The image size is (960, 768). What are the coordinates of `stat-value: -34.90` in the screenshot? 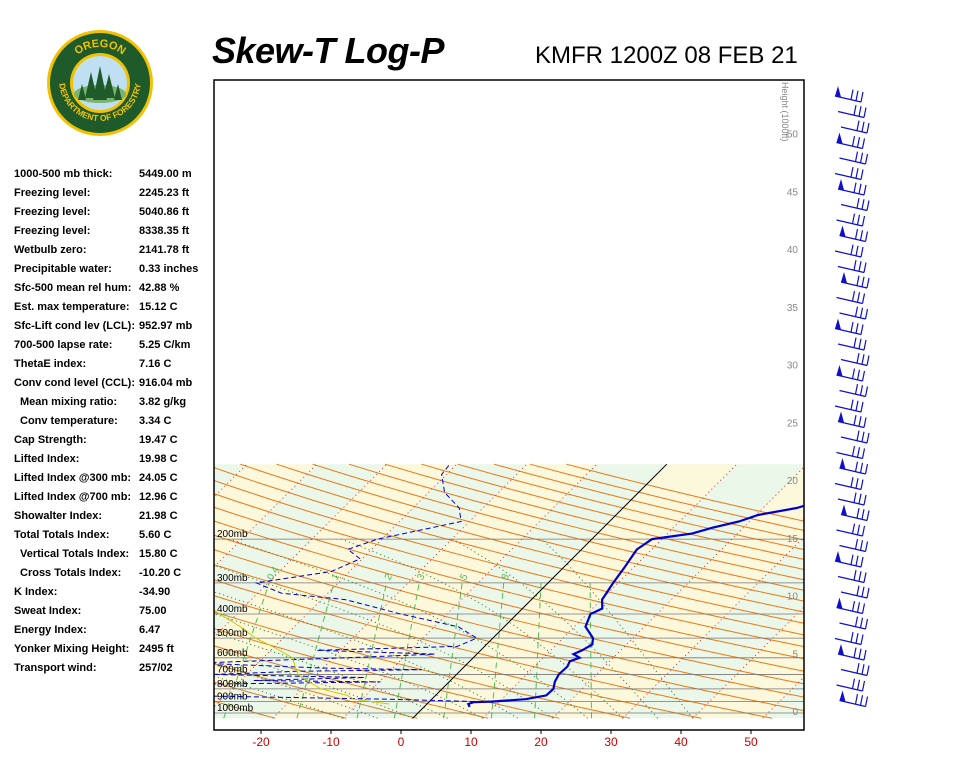 It's located at (155, 592).